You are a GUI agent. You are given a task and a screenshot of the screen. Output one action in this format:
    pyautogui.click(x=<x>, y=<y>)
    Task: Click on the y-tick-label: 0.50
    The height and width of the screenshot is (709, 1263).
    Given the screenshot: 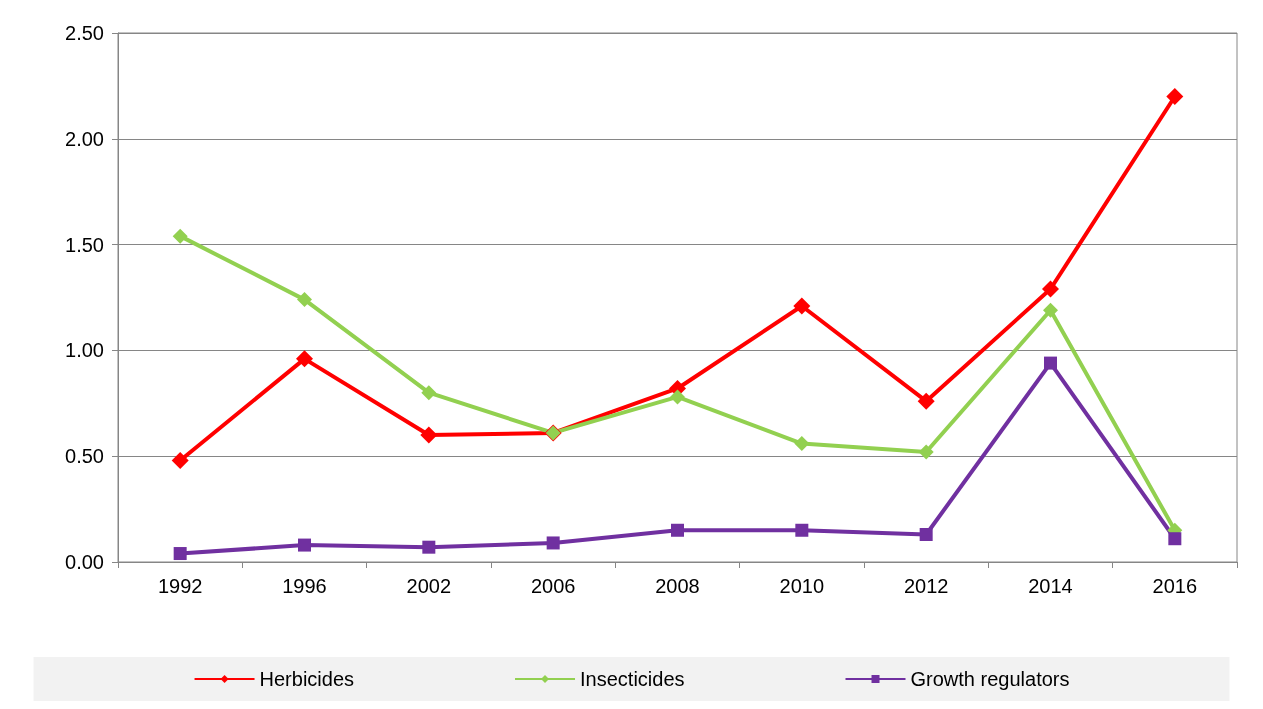 What is the action you would take?
    pyautogui.click(x=84, y=456)
    